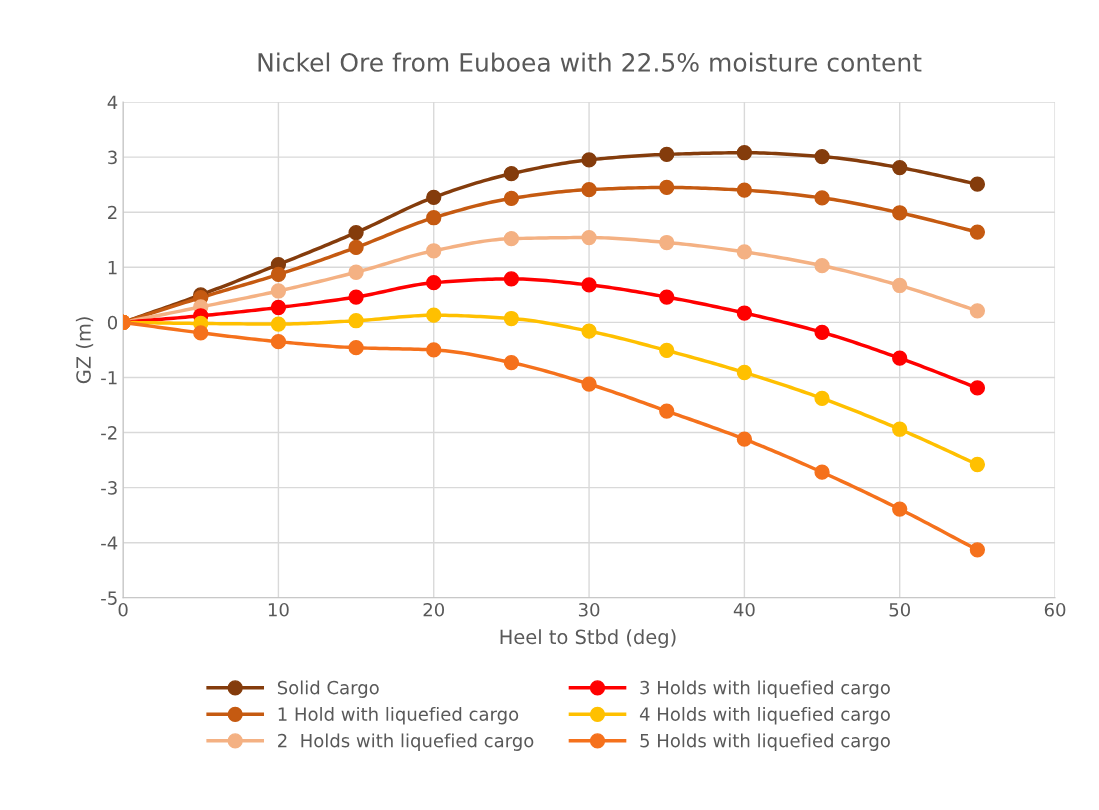 This screenshot has height=810, width=1099. I want to click on y-tick-label: 1, so click(112, 268).